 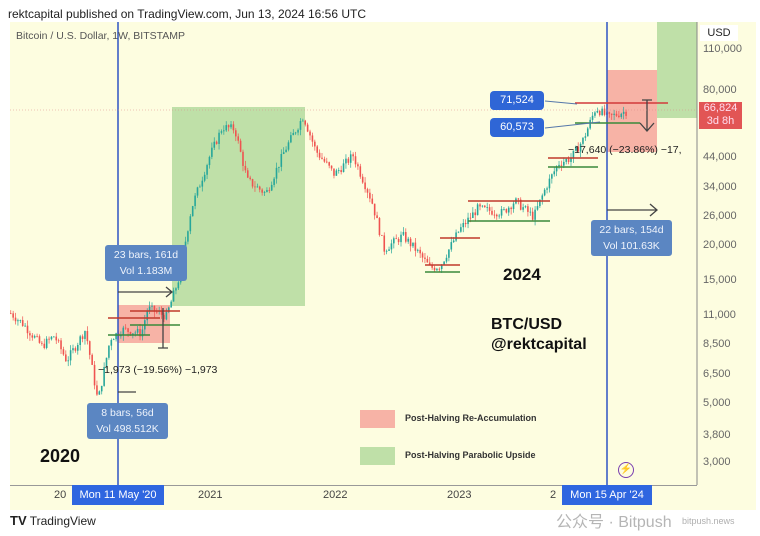 I want to click on year-label-2020: 2020, so click(x=60, y=456).